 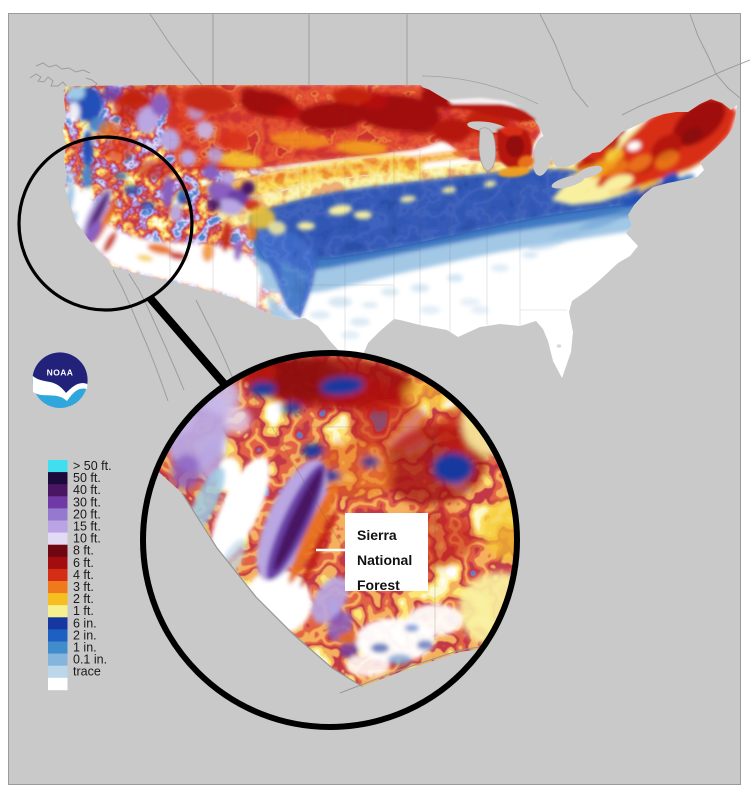 What do you see at coordinates (87, 490) in the screenshot?
I see `svg-text: 40 ft.` at bounding box center [87, 490].